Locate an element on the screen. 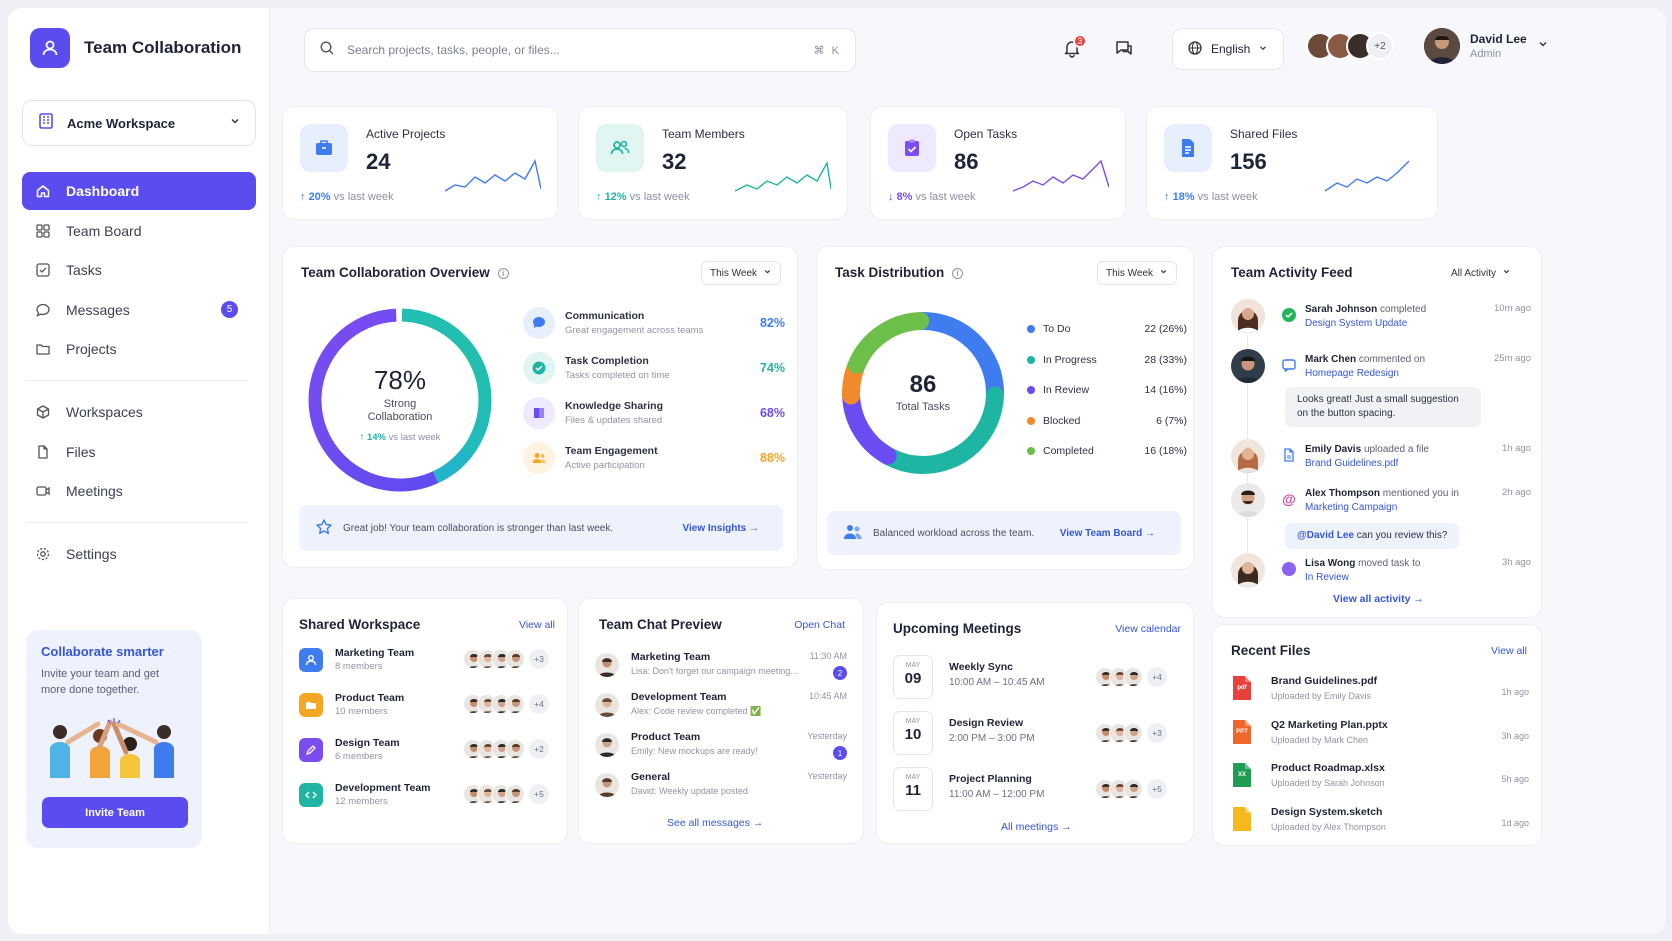 This screenshot has width=1672, height=941. user-profile-menu: David Lee Admin is located at coordinates (1486, 46).